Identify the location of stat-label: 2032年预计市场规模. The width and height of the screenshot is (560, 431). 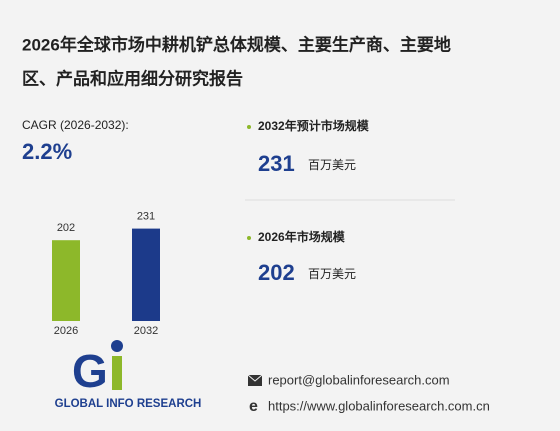
(314, 125).